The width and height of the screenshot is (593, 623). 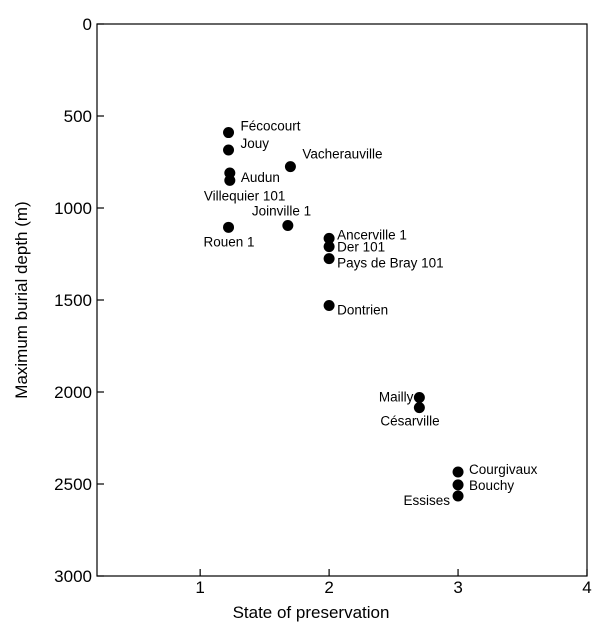 What do you see at coordinates (491, 485) in the screenshot?
I see `point-label: Bouchy` at bounding box center [491, 485].